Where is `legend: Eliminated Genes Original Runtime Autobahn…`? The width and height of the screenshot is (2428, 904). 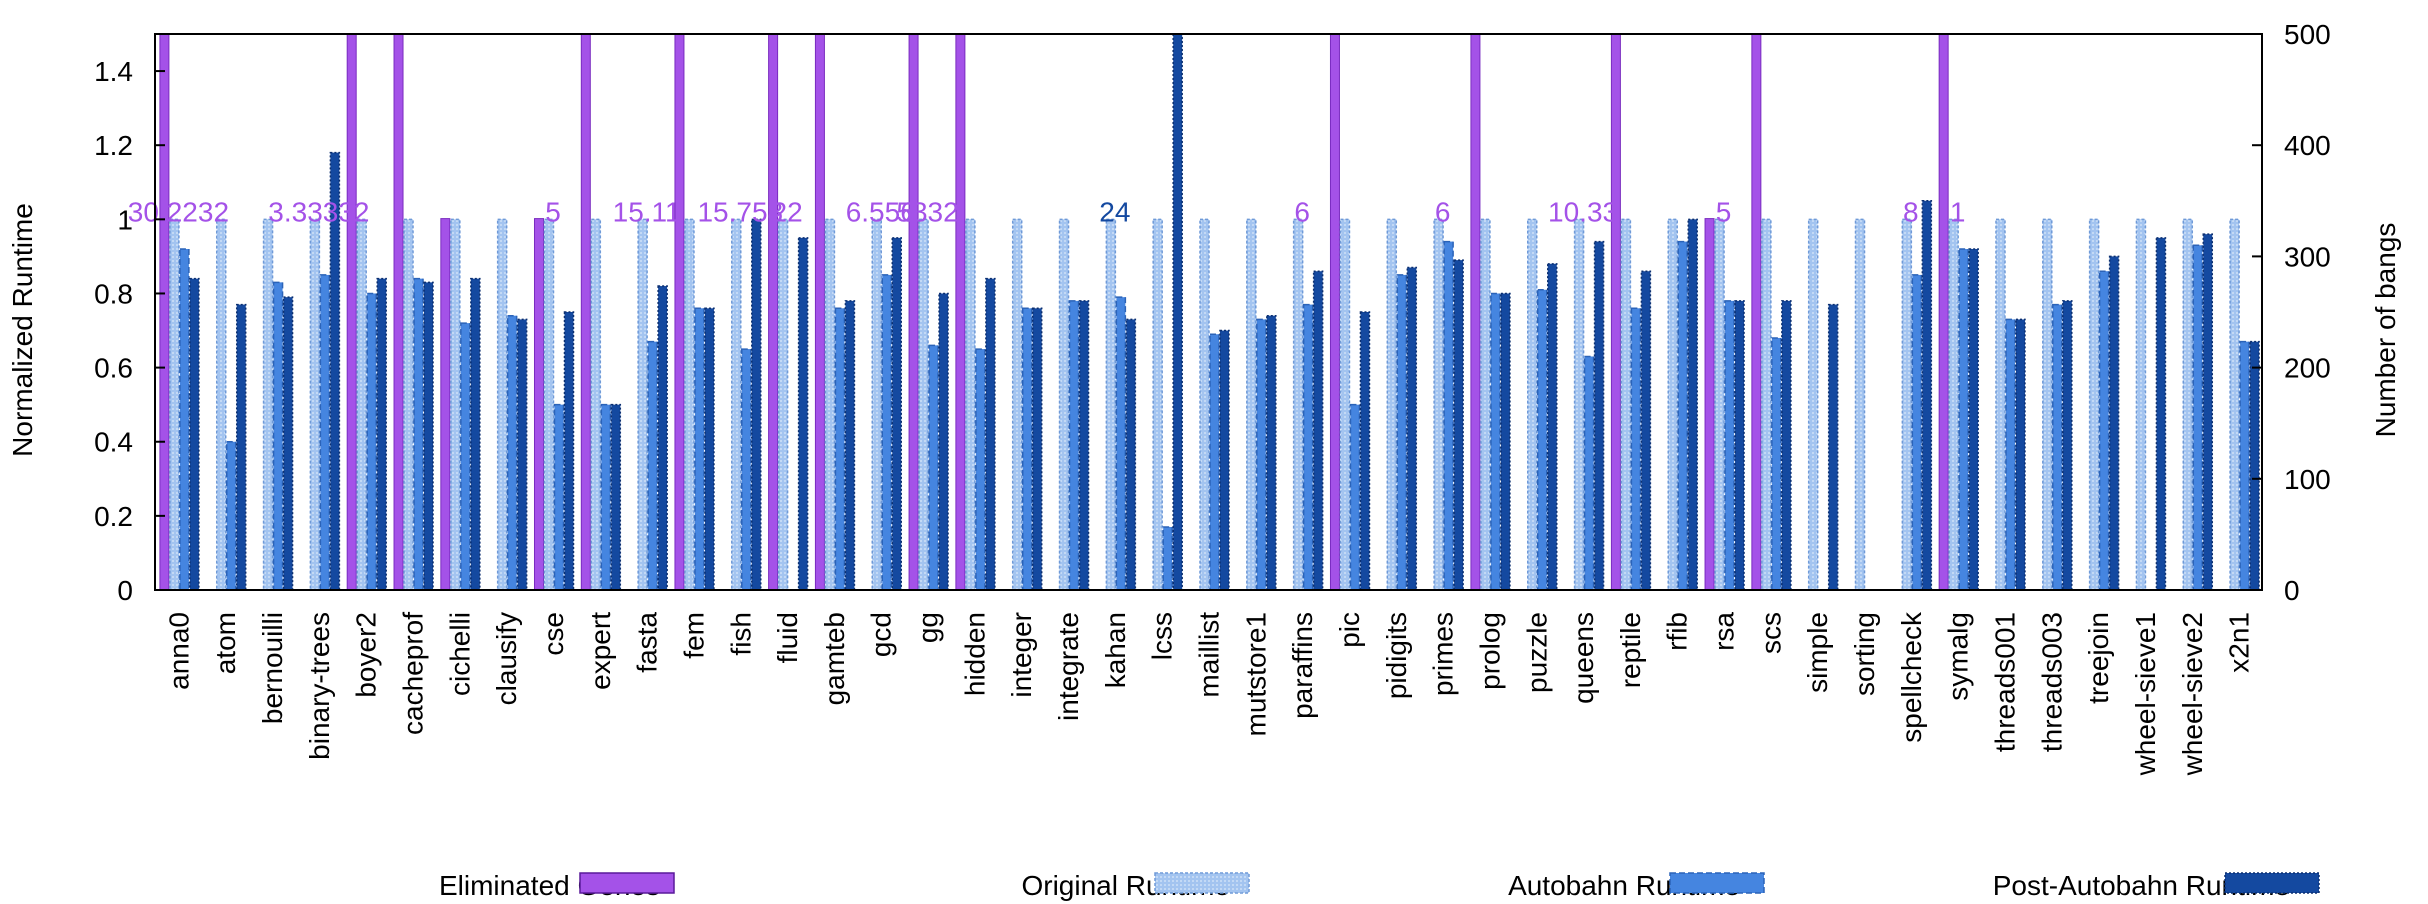
legend: Eliminated Genes Original Runtime Autobahn… is located at coordinates (1379, 885).